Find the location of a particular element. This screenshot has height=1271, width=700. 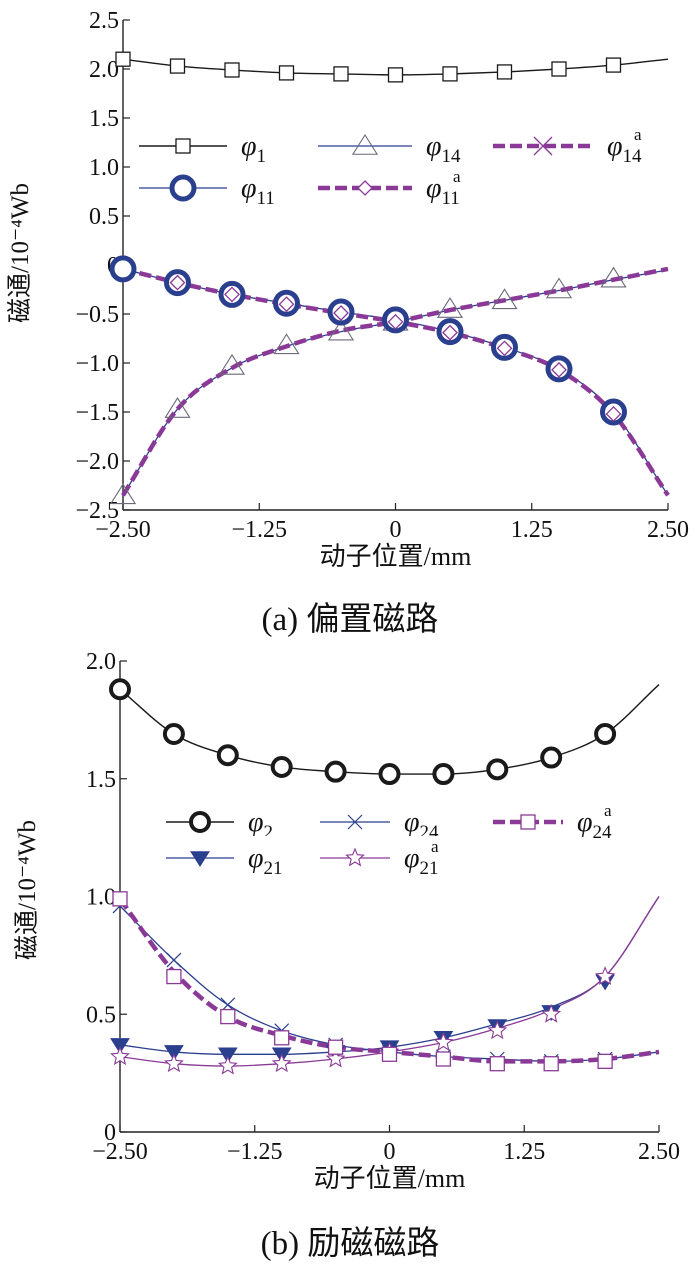

chart-b-legend-bg is located at coordinates (413, 820).